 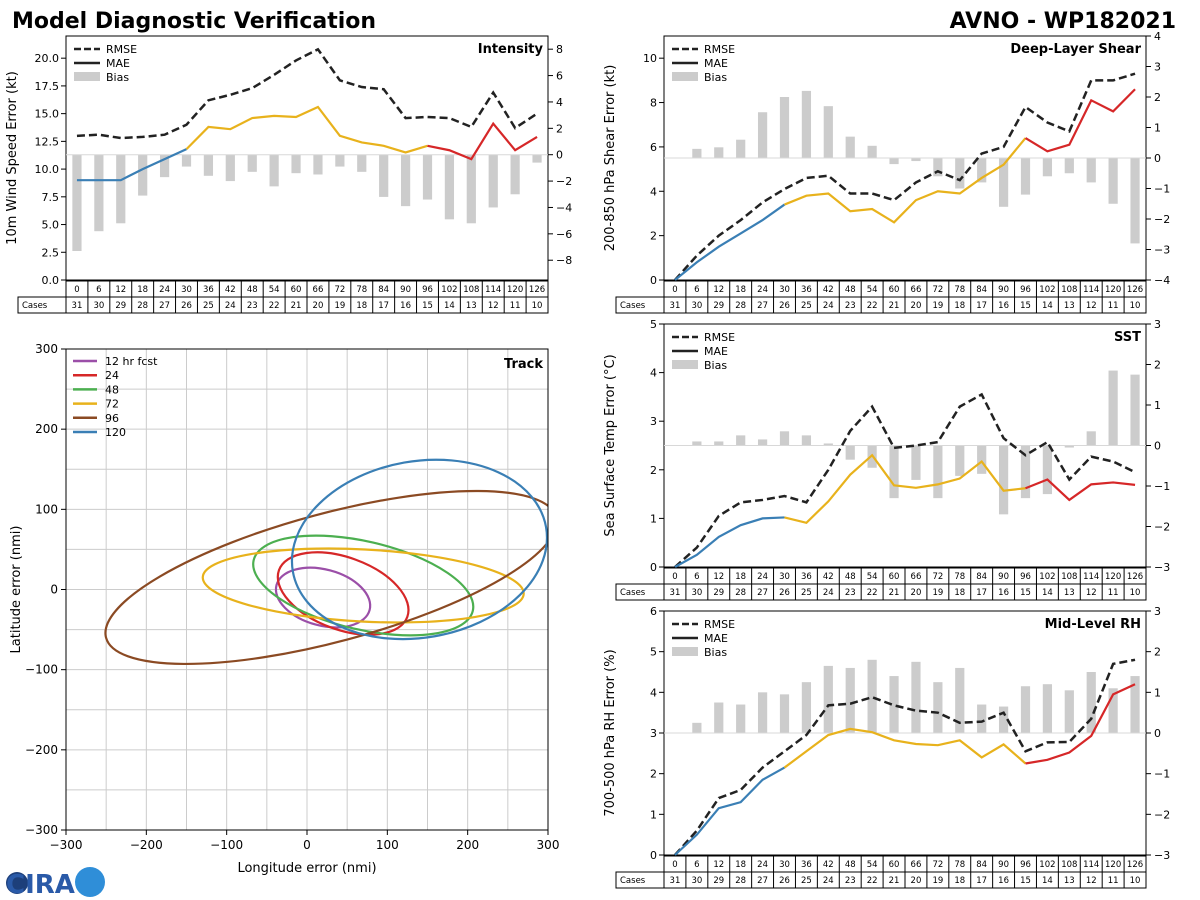 What do you see at coordinates (194, 21) in the screenshot?
I see `figure-title: Model Diagnostic Verification` at bounding box center [194, 21].